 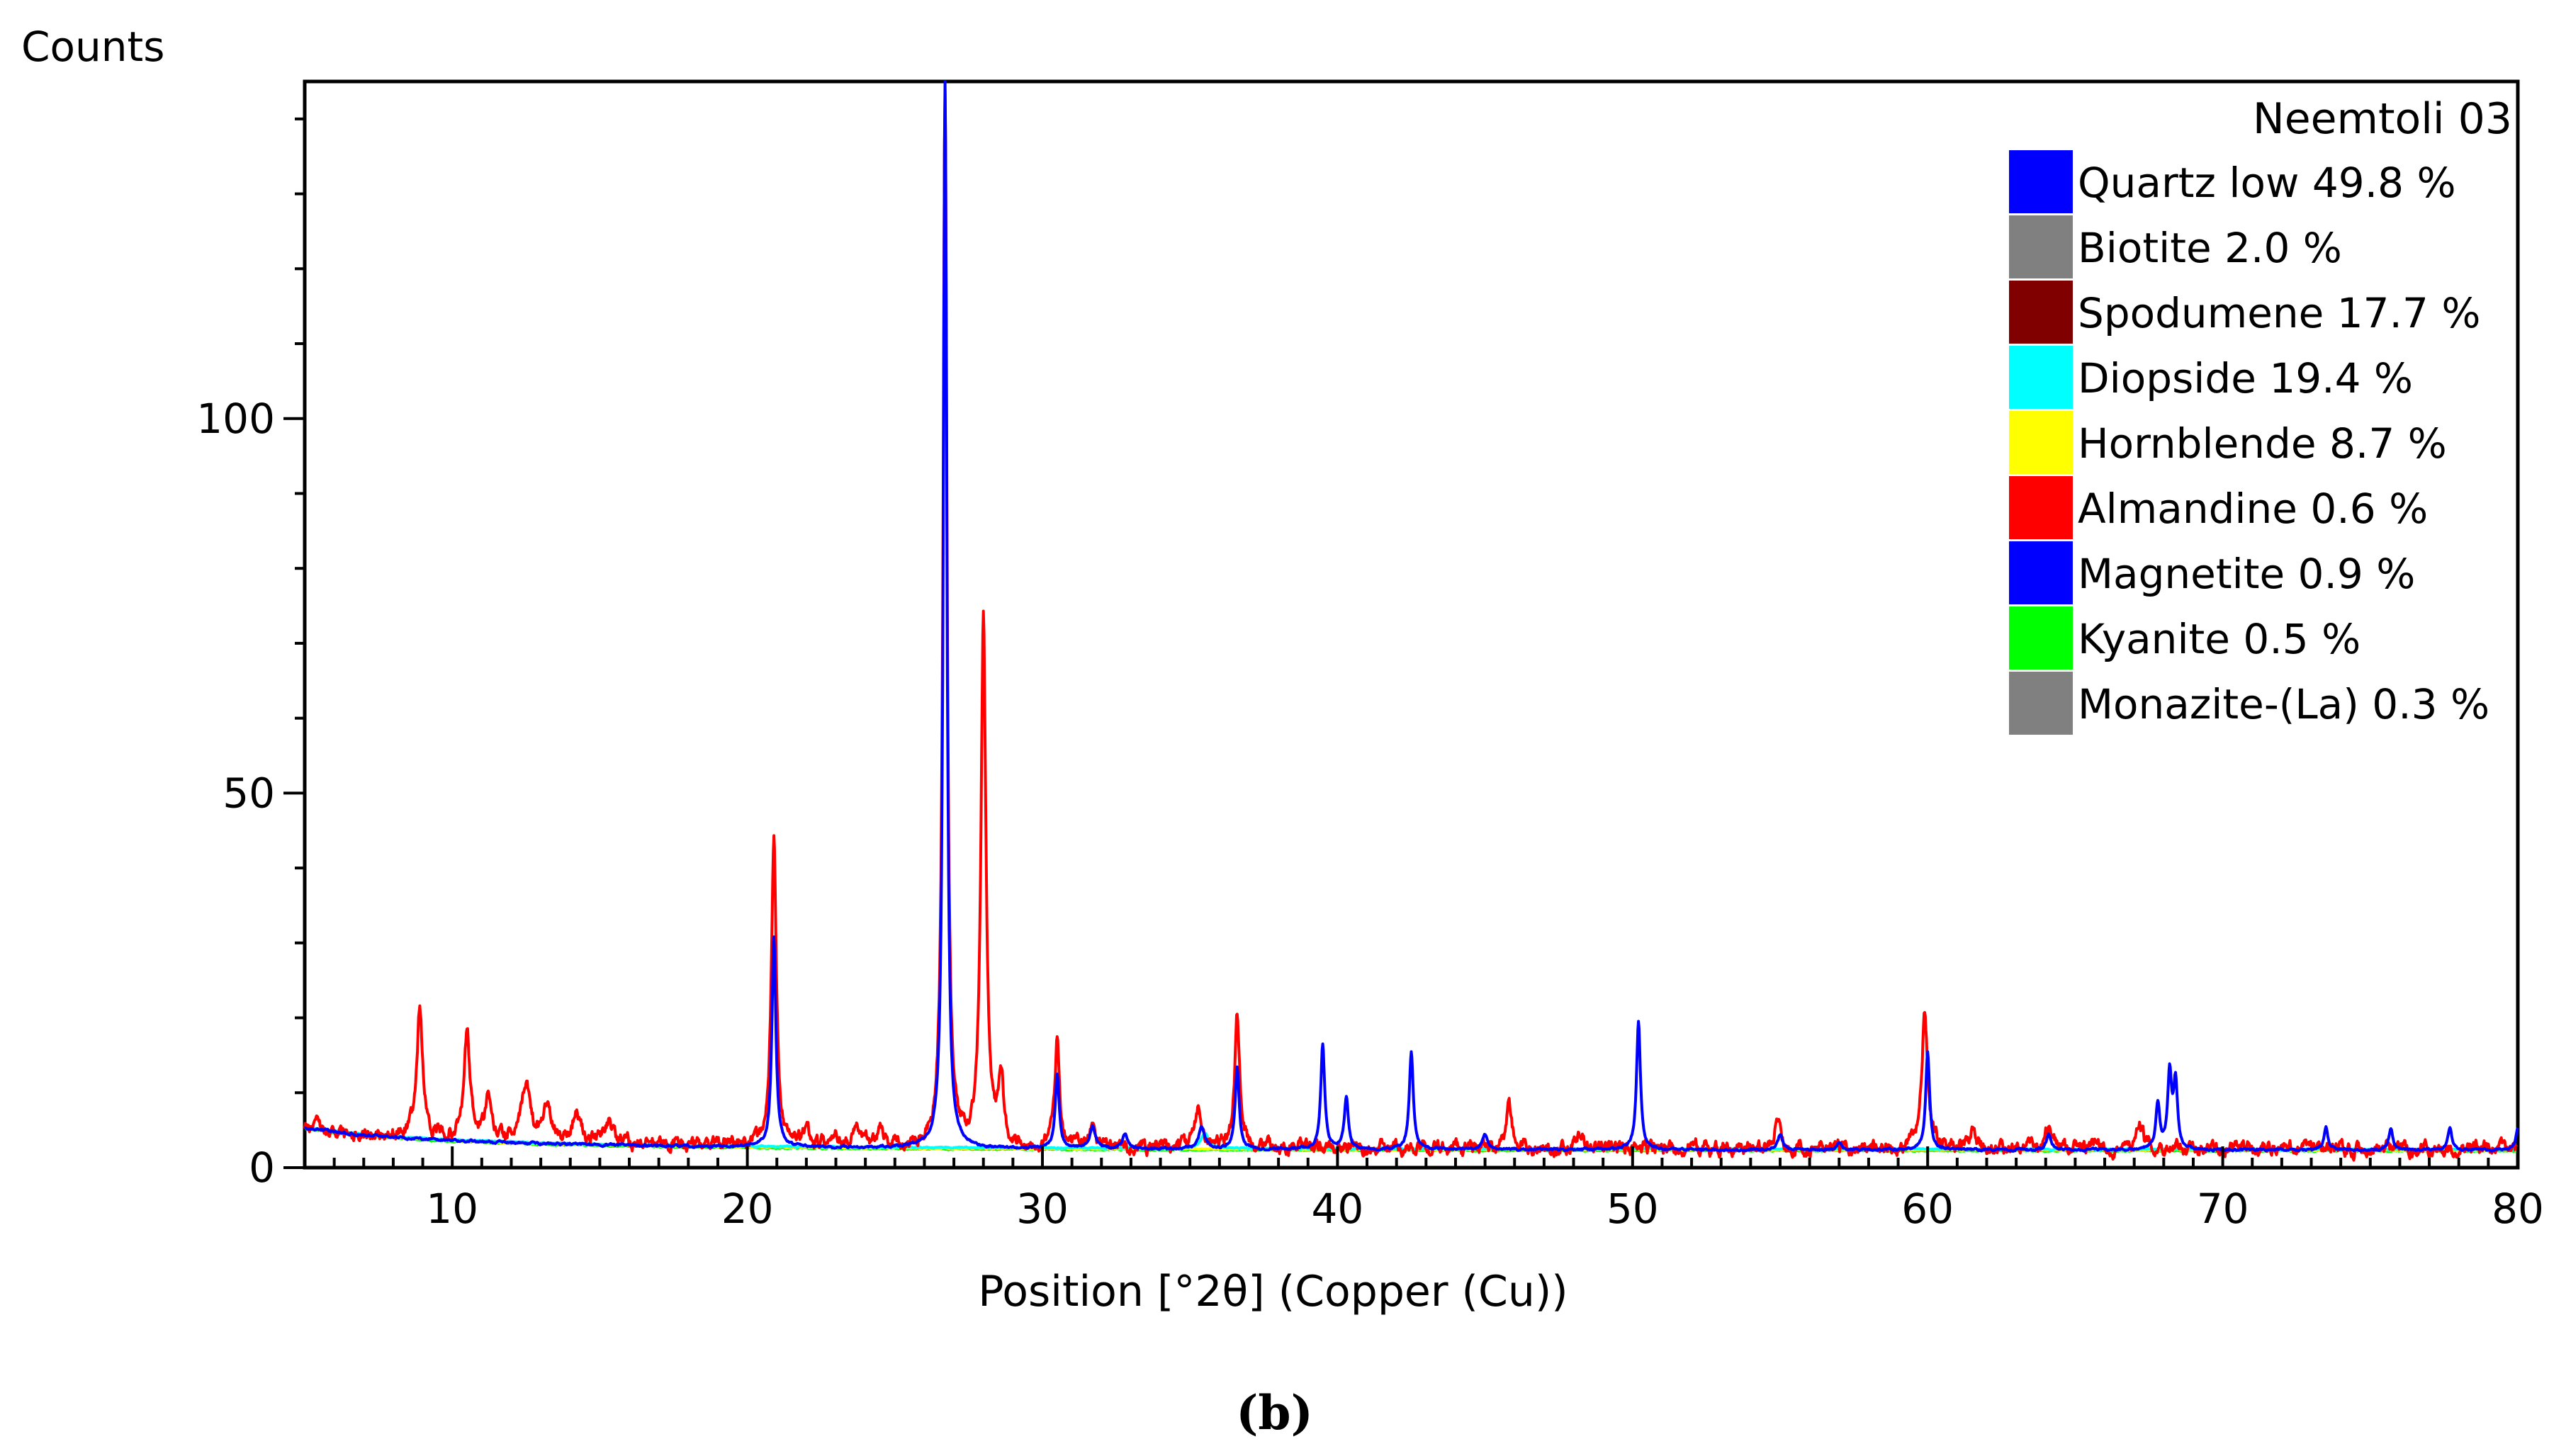 I want to click on x-axis-label-wrap: Position [°2θ] (Copper (Cu)), so click(x=1274, y=1291).